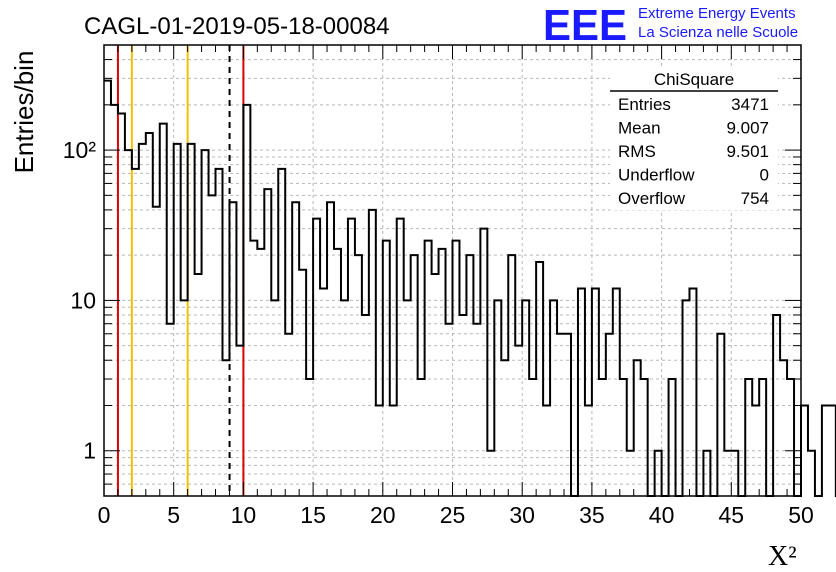  I want to click on stats-label: Overflow, so click(652, 198).